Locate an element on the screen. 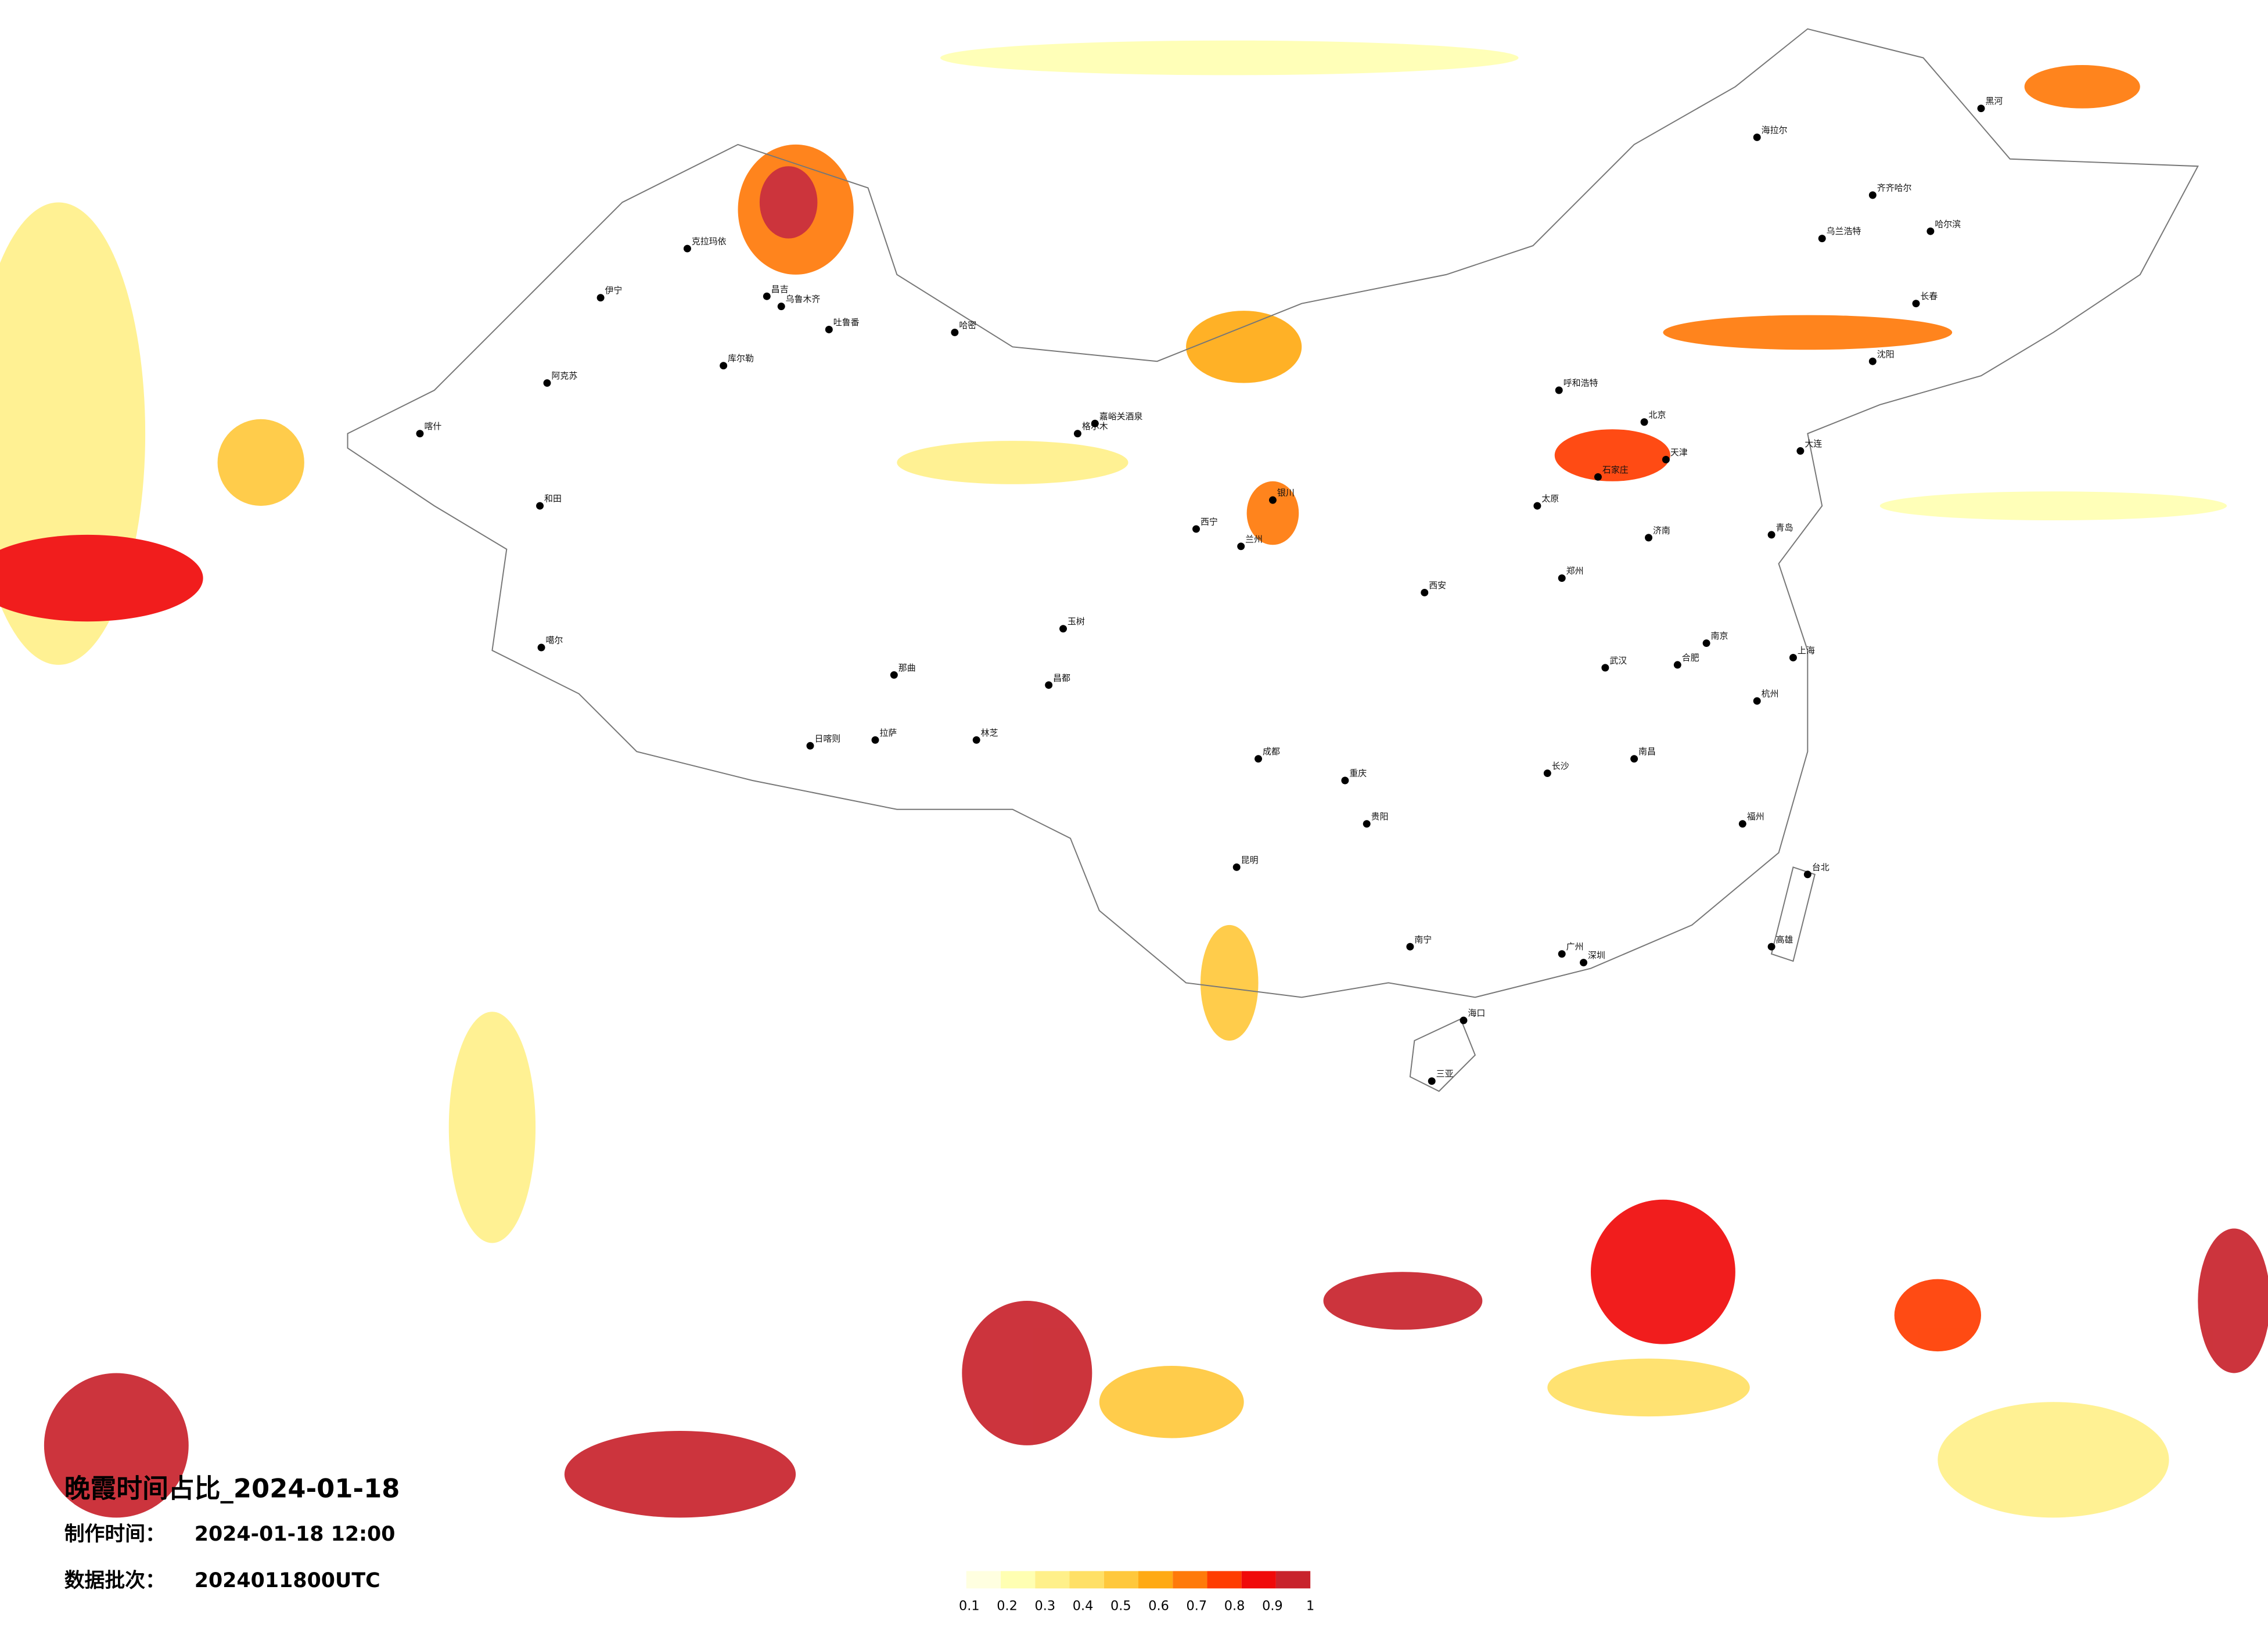 Image resolution: width=2268 pixels, height=1626 pixels. city-label: 郑州 is located at coordinates (1575, 571).